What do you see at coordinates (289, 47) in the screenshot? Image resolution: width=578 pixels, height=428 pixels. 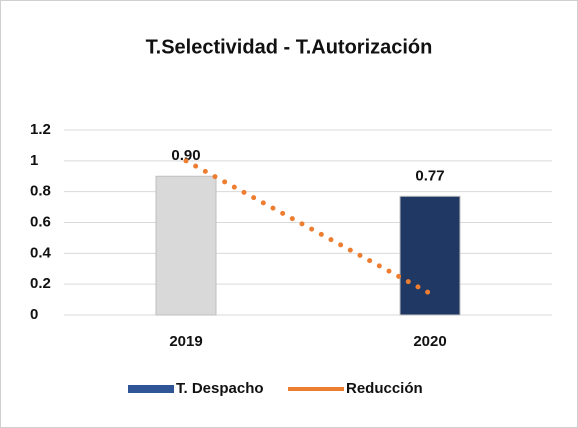 I see `chart-title: T.Selectividad - T.Autorización` at bounding box center [289, 47].